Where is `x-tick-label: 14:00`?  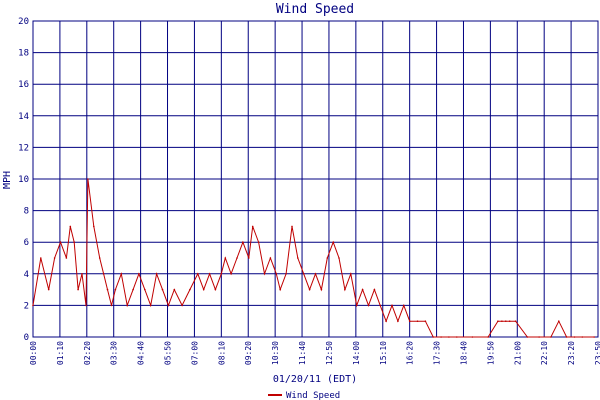
x-tick-label: 14:00 is located at coordinates (356, 353).